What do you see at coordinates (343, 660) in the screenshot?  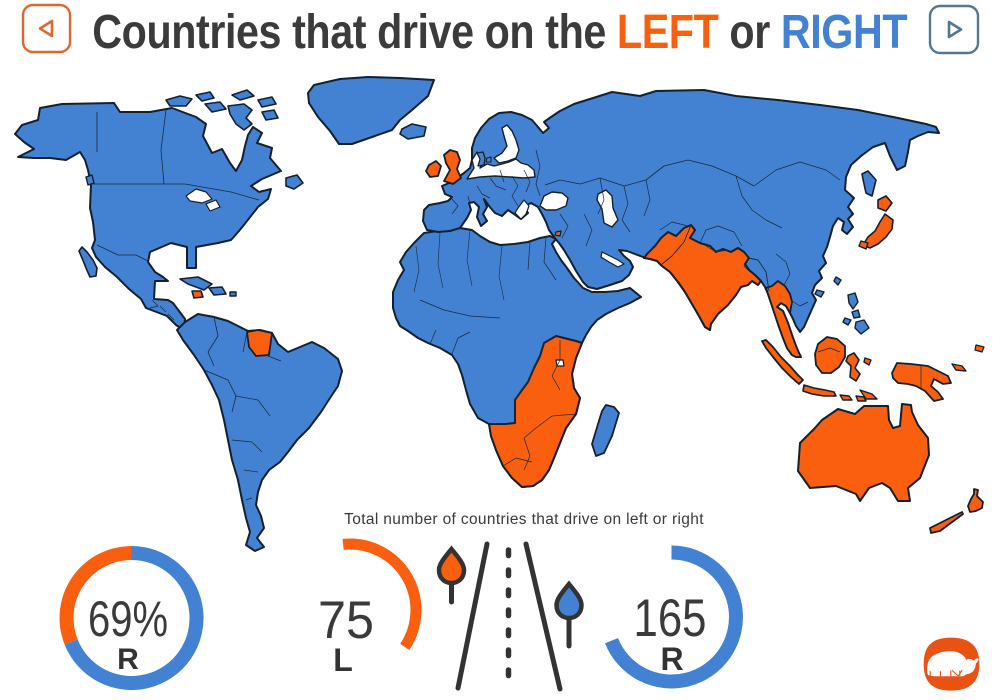 I see `svg-text: L` at bounding box center [343, 660].